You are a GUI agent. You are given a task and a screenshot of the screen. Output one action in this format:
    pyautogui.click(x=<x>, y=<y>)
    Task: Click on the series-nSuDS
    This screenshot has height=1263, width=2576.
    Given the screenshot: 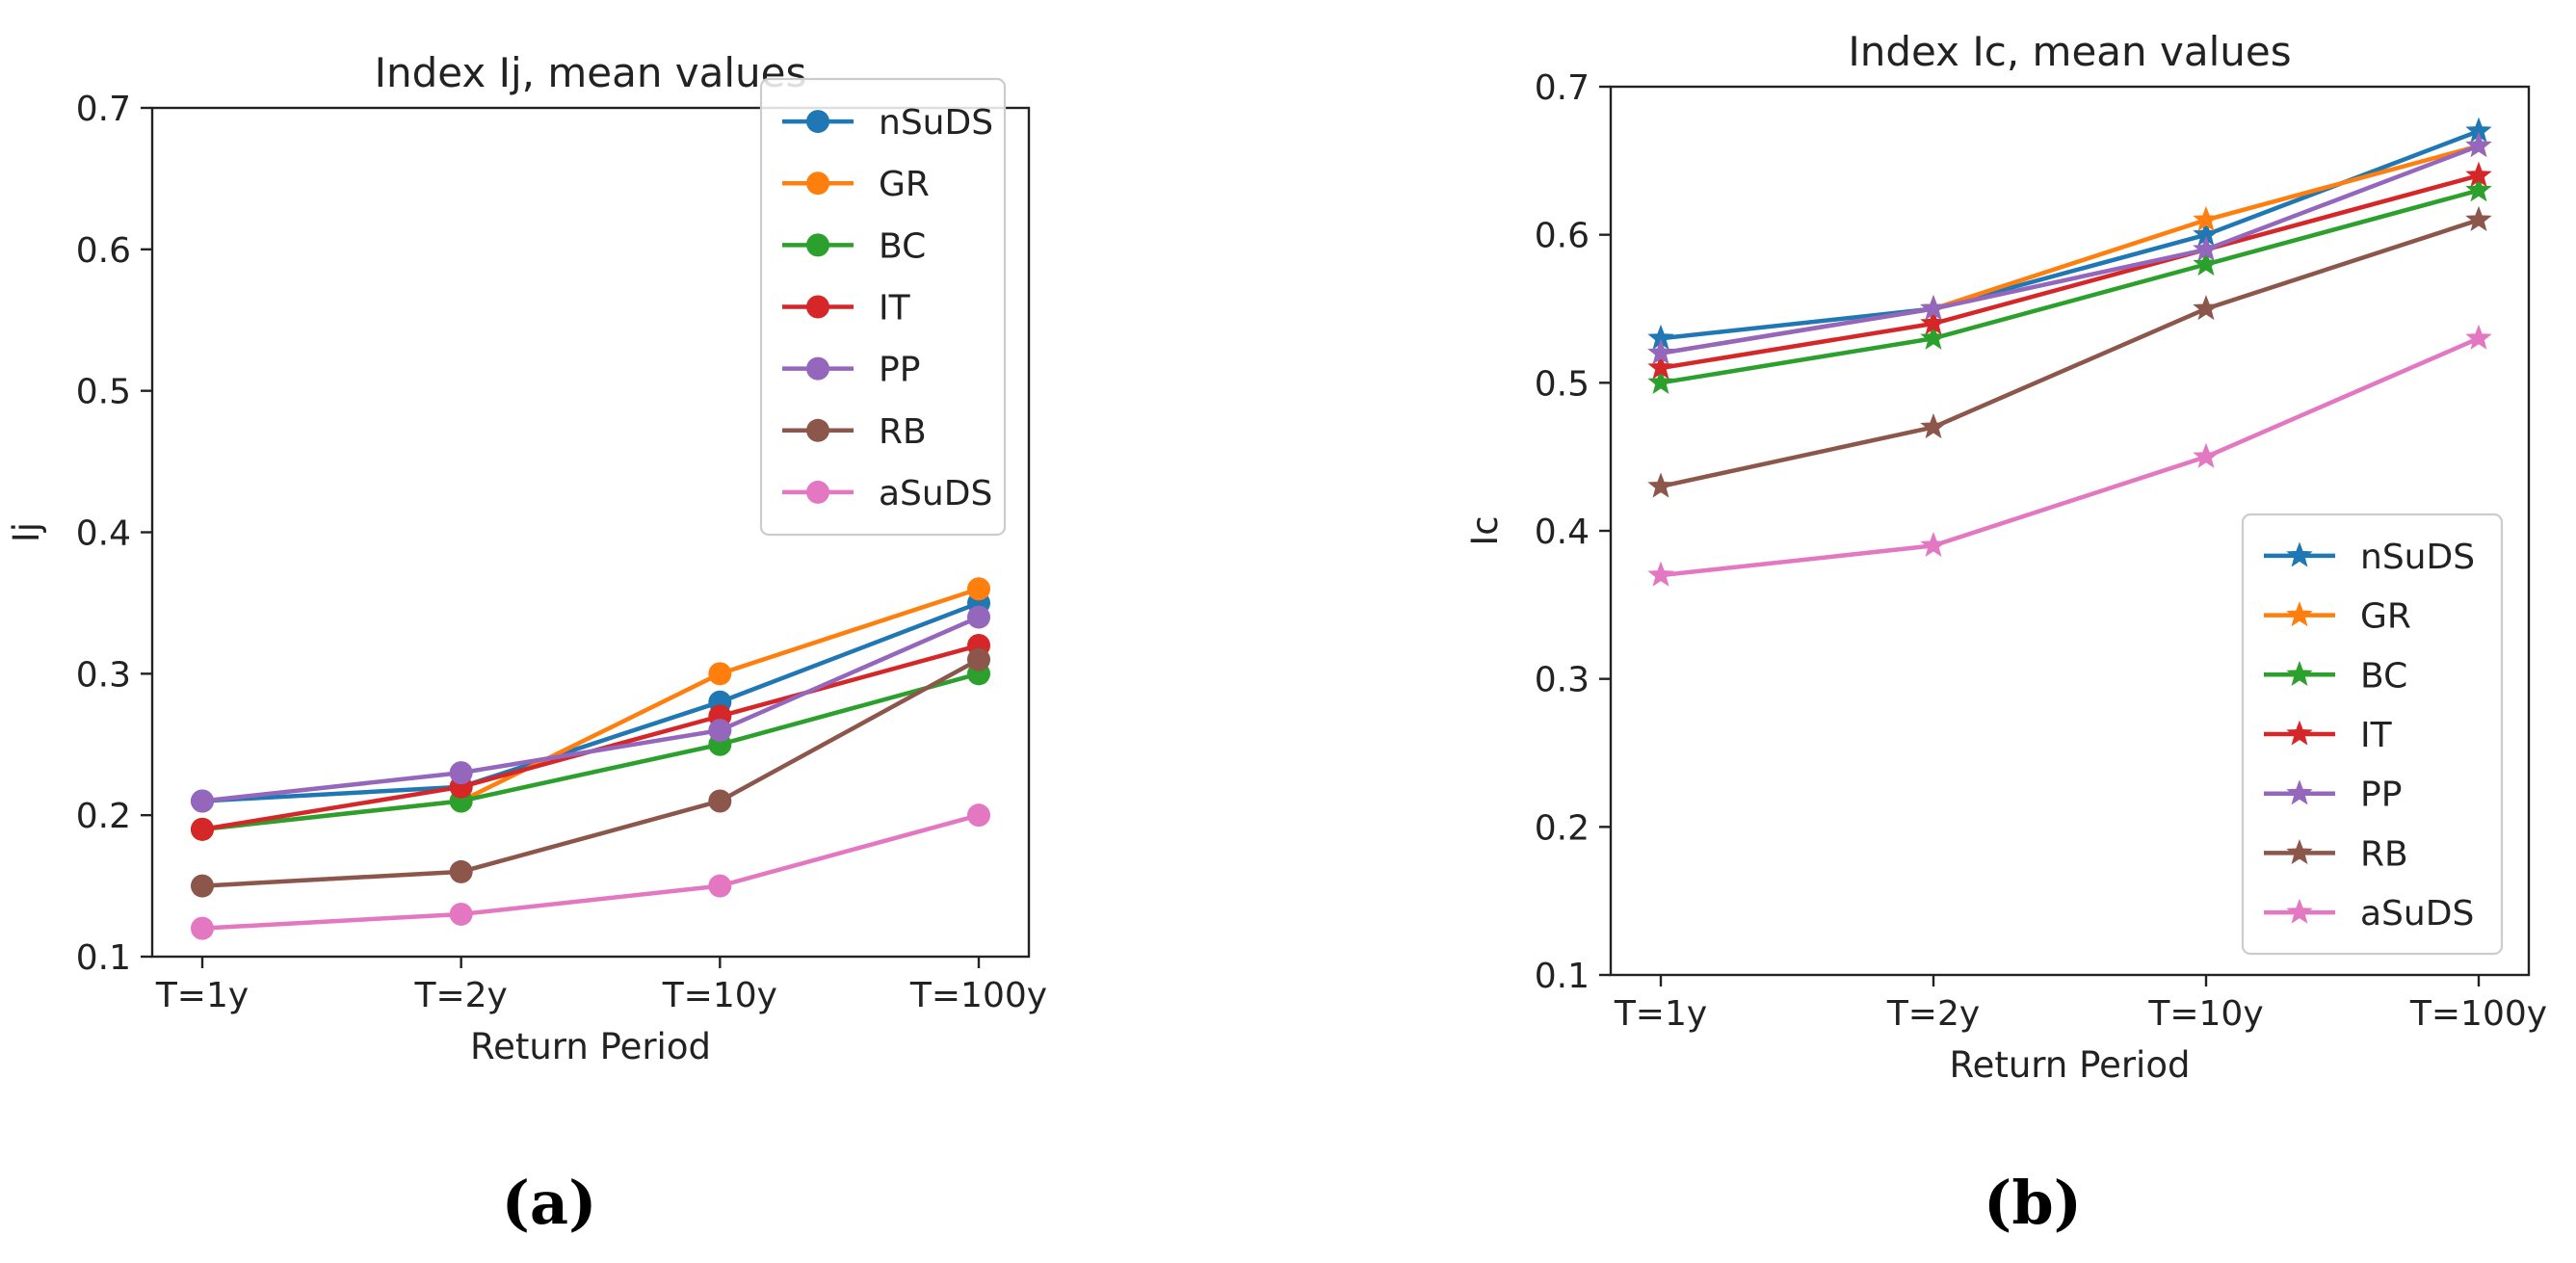 What is the action you would take?
    pyautogui.click(x=2069, y=233)
    